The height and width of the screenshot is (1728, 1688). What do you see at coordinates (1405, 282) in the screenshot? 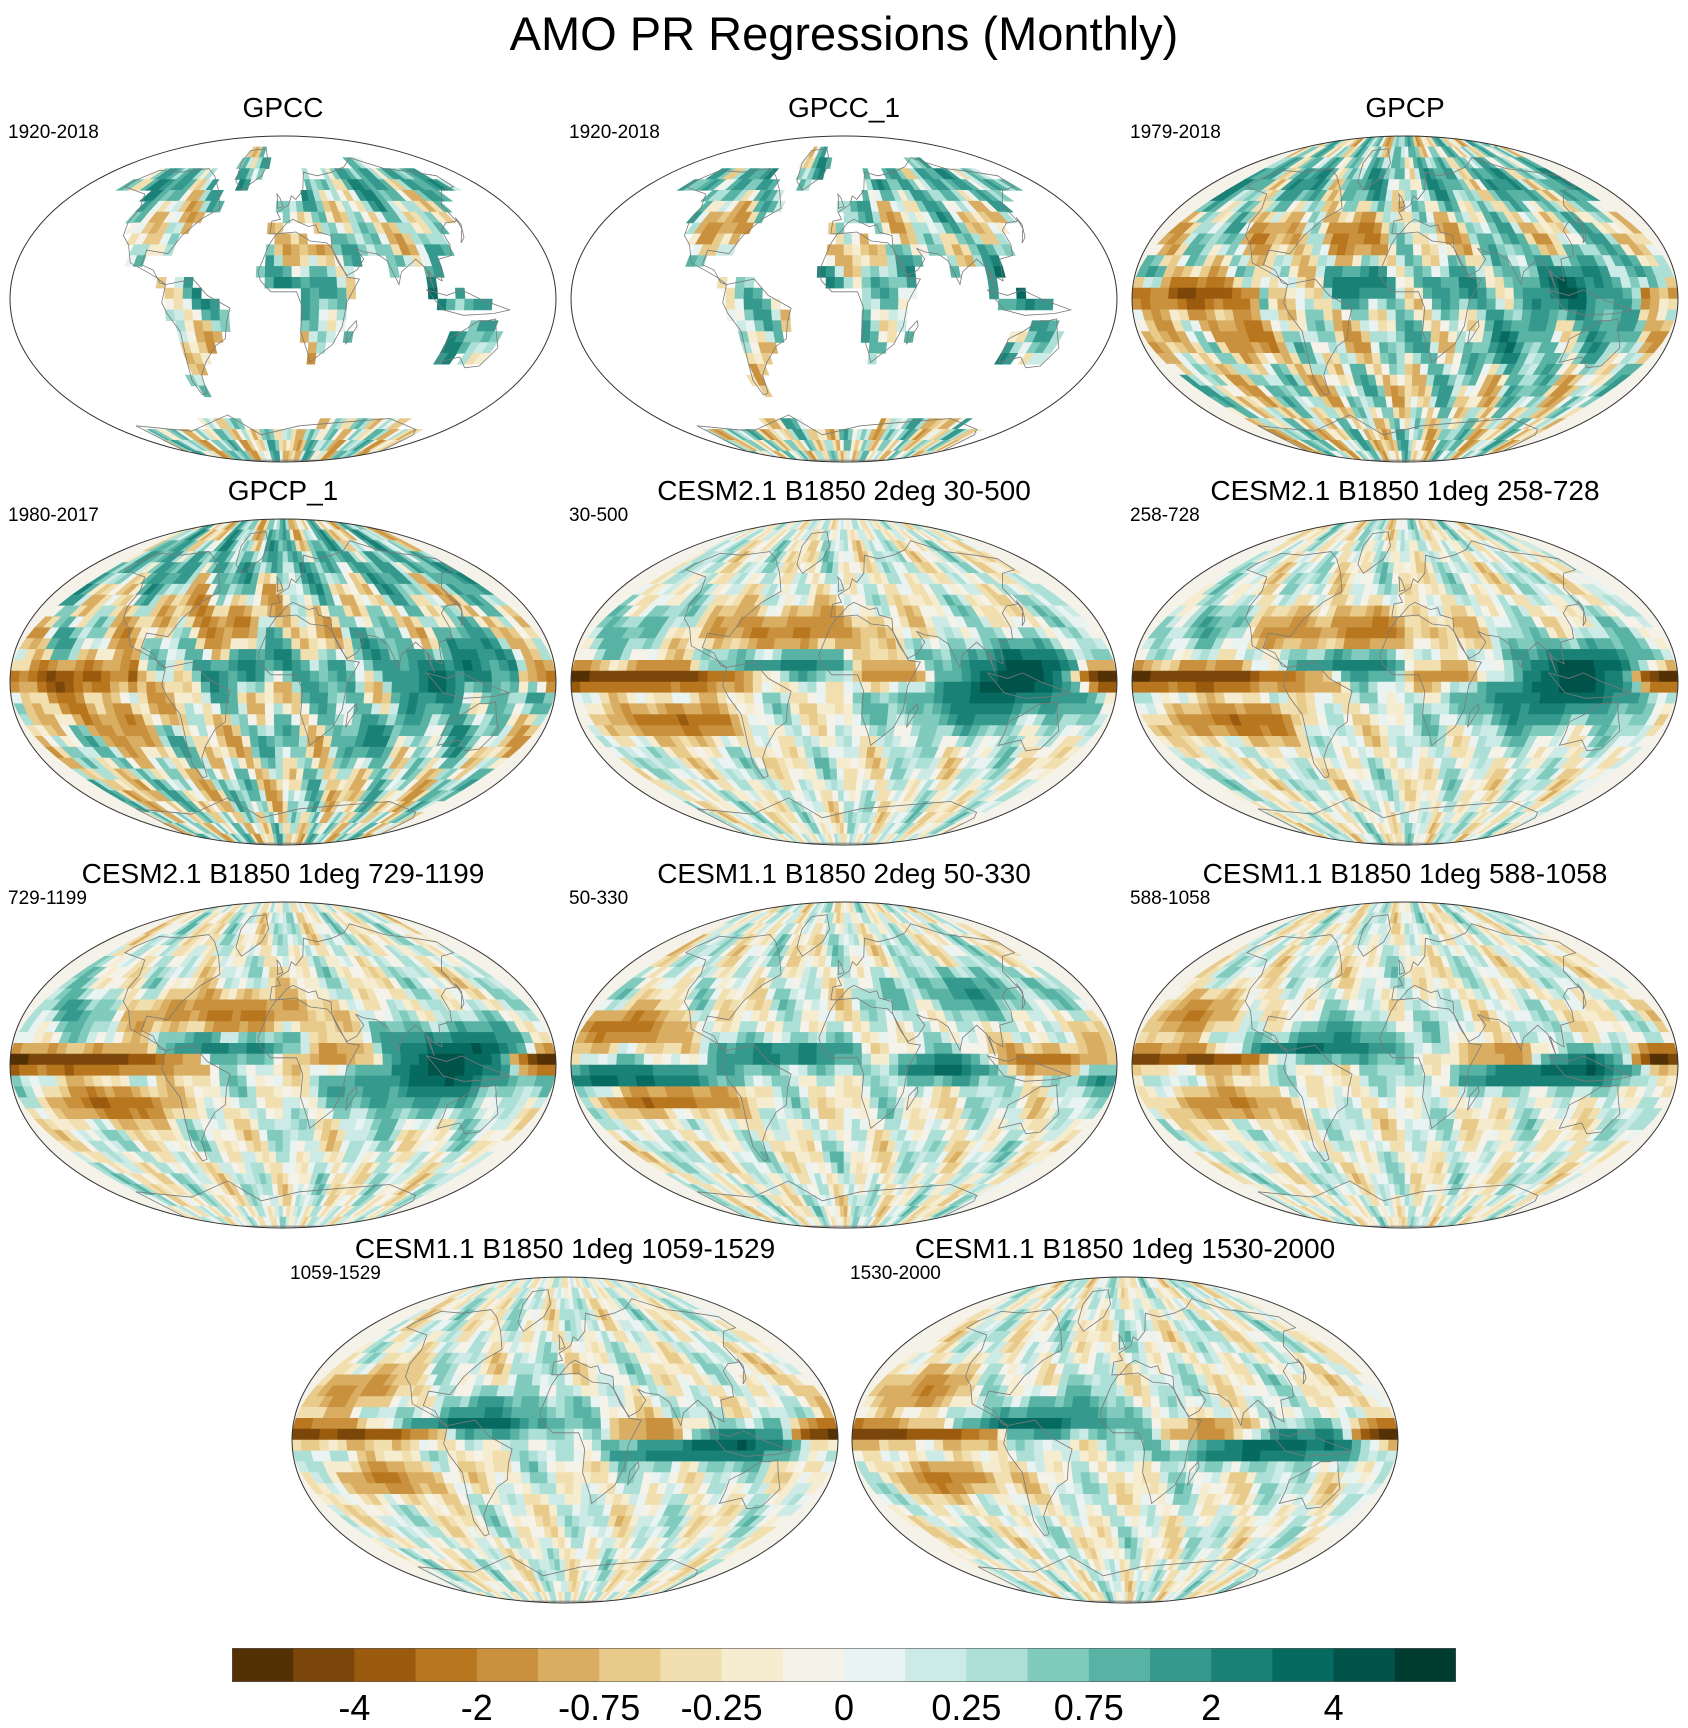
I see `map-panel: GPCP 1979-2018` at bounding box center [1405, 282].